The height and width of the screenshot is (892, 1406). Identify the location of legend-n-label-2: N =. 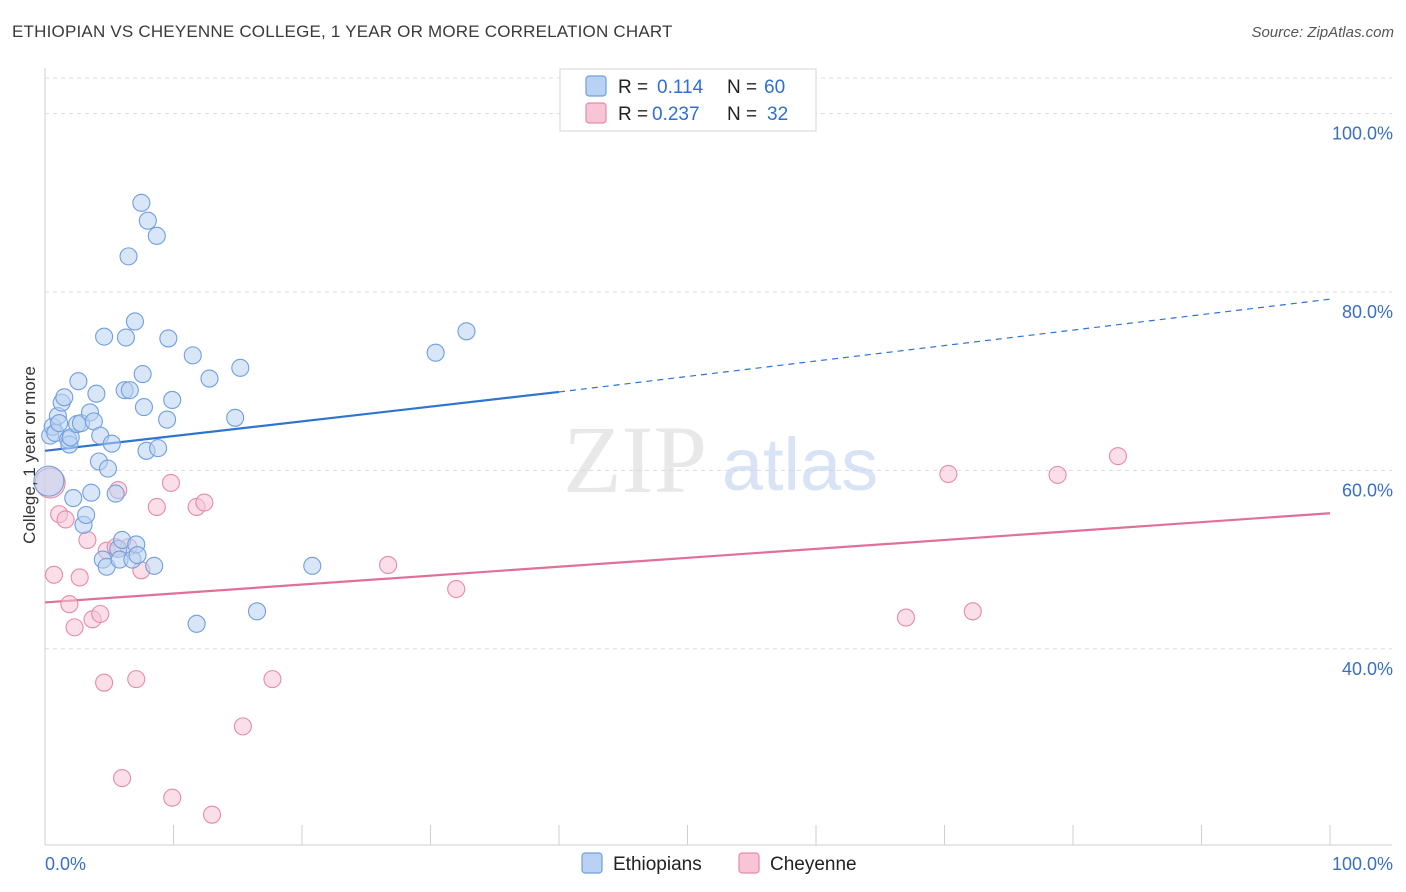
(742, 114).